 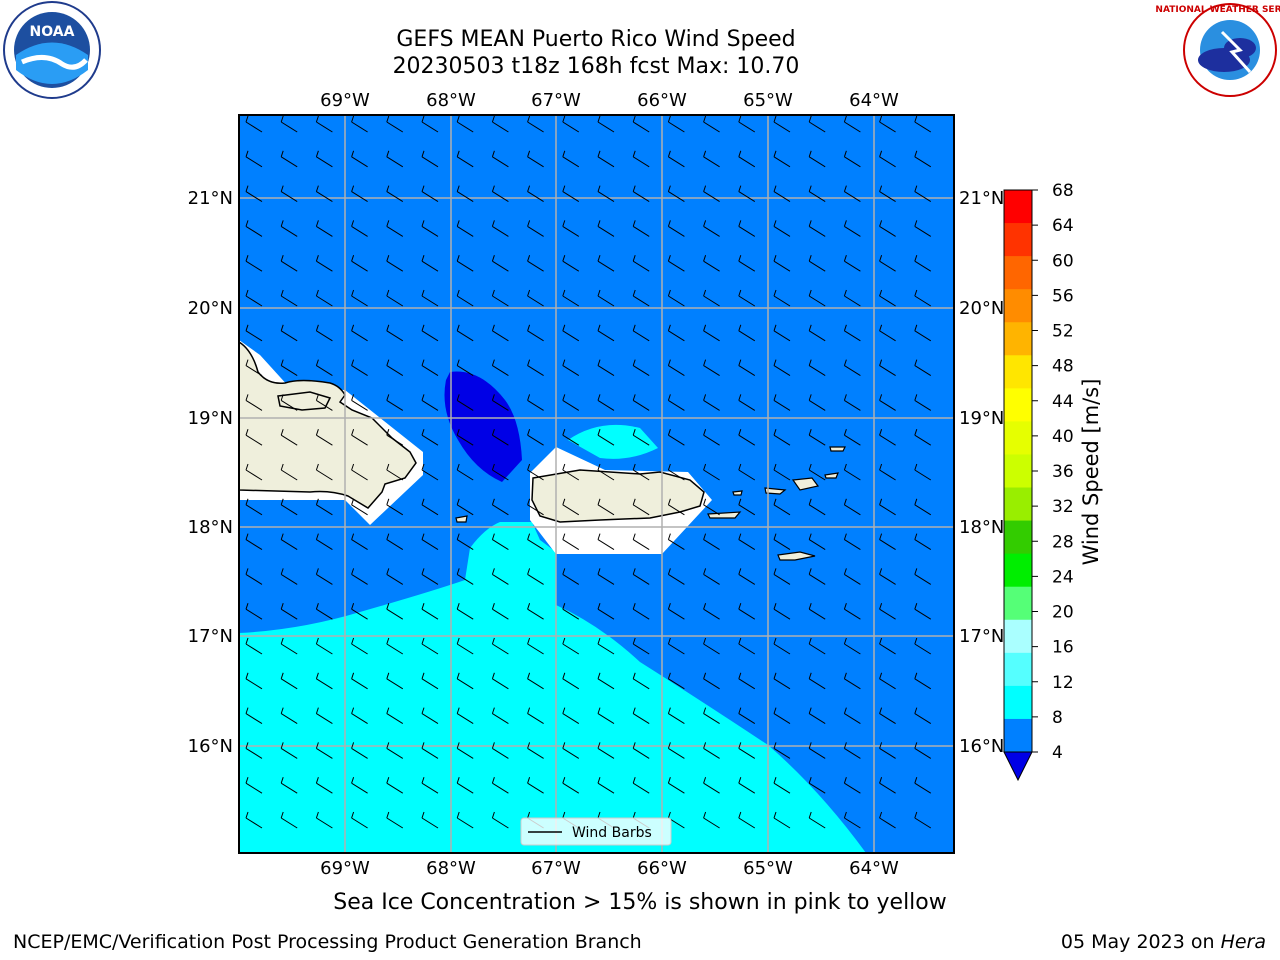 I want to click on puerto-rico-land, so click(x=618, y=496).